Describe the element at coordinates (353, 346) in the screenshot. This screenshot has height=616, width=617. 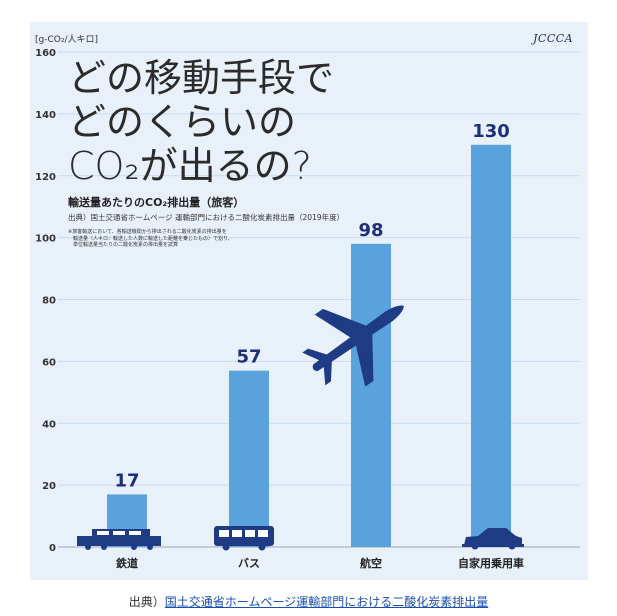
I see `airplane-icon` at that location.